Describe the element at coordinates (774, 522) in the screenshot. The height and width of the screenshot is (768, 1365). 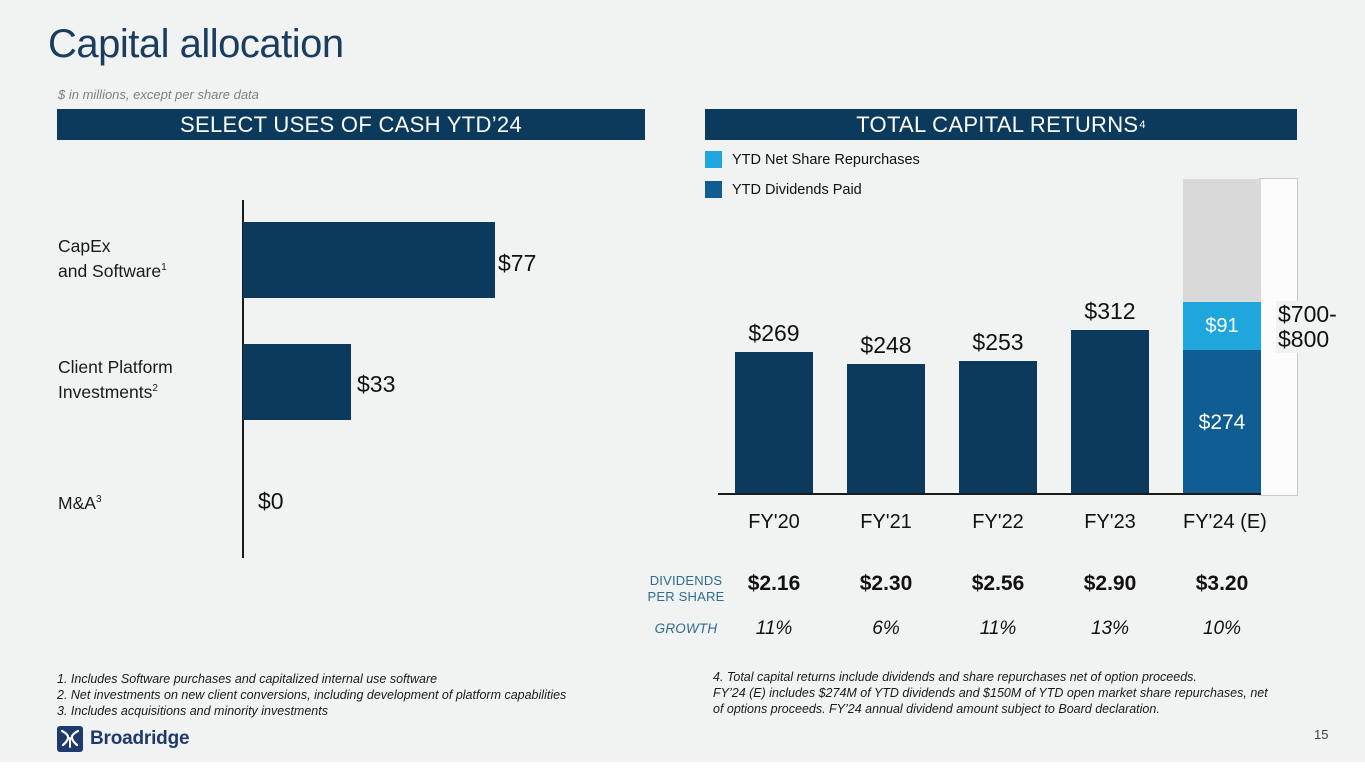
I see `fy20-axis-label: FY'20` at that location.